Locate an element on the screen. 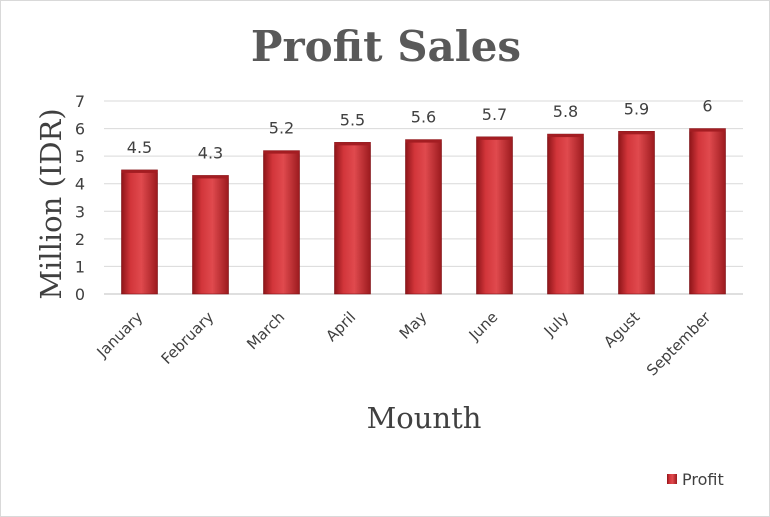 The width and height of the screenshot is (770, 517). y-axis-title: Million (IDR) is located at coordinates (51, 203).